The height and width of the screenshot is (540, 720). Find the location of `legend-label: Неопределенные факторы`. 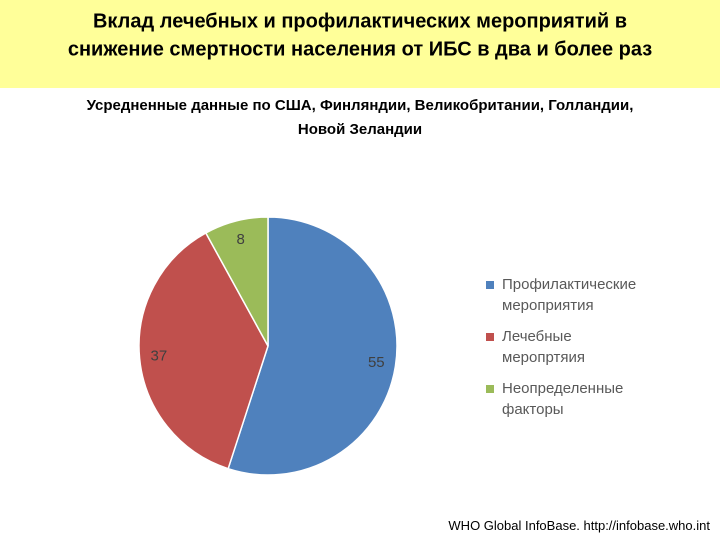

legend-label: Неопределенные факторы is located at coordinates (563, 399).